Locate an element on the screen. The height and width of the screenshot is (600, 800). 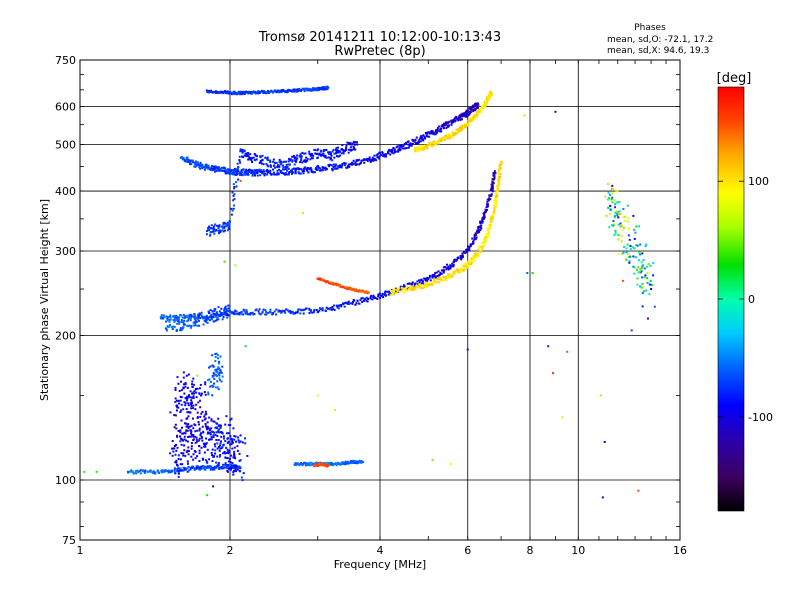
phase-panel-line-o: mean, sd,O: -72.1, 17.2 is located at coordinates (660, 40).